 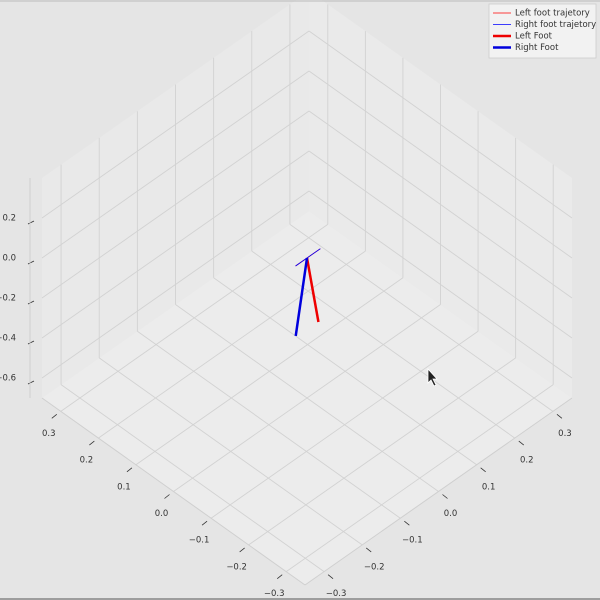 I want to click on y-tick-label: 0.0, so click(x=451, y=514).